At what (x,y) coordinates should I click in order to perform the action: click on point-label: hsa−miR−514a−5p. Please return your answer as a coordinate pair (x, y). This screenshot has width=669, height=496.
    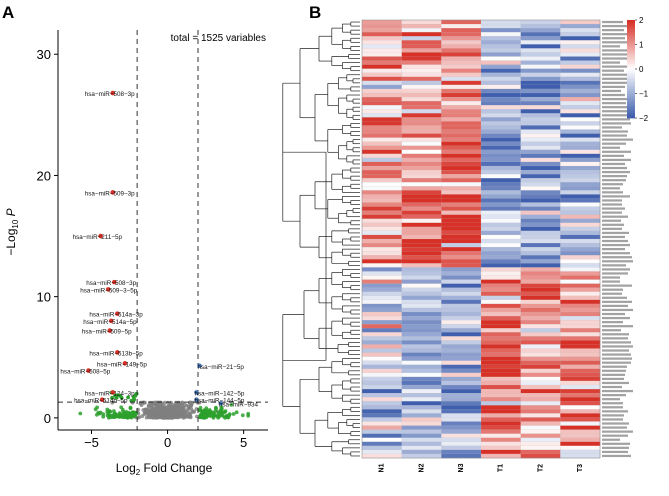
    Looking at the image, I should click on (110, 322).